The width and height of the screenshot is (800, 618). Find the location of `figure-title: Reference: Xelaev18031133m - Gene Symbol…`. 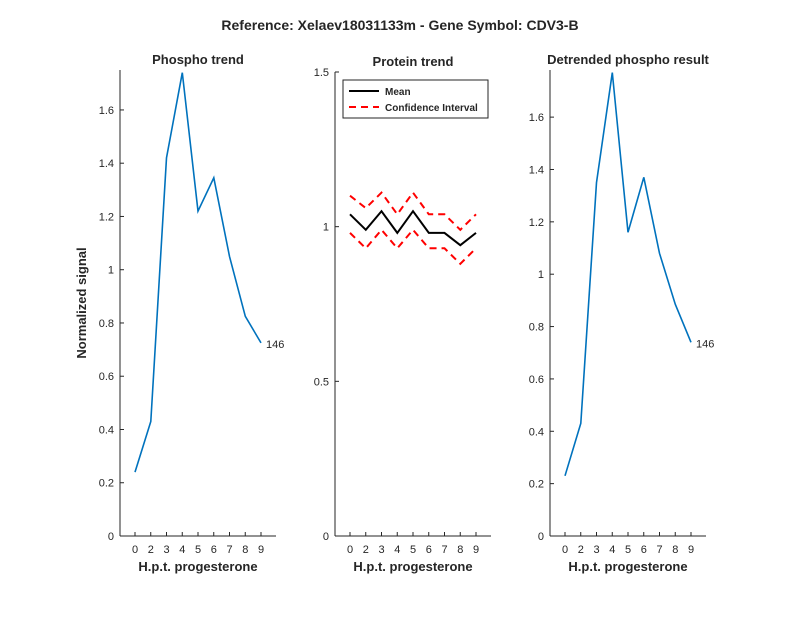

figure-title: Reference: Xelaev18031133m - Gene Symbol… is located at coordinates (399, 25).